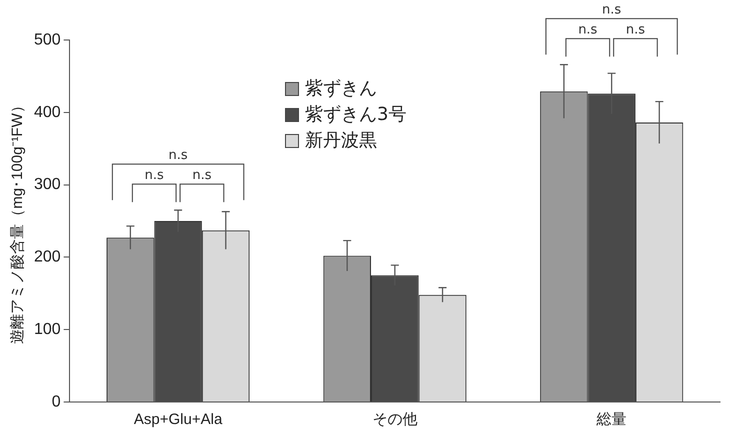 The height and width of the screenshot is (432, 730). What do you see at coordinates (47, 257) in the screenshot?
I see `y-tick-label: 200` at bounding box center [47, 257].